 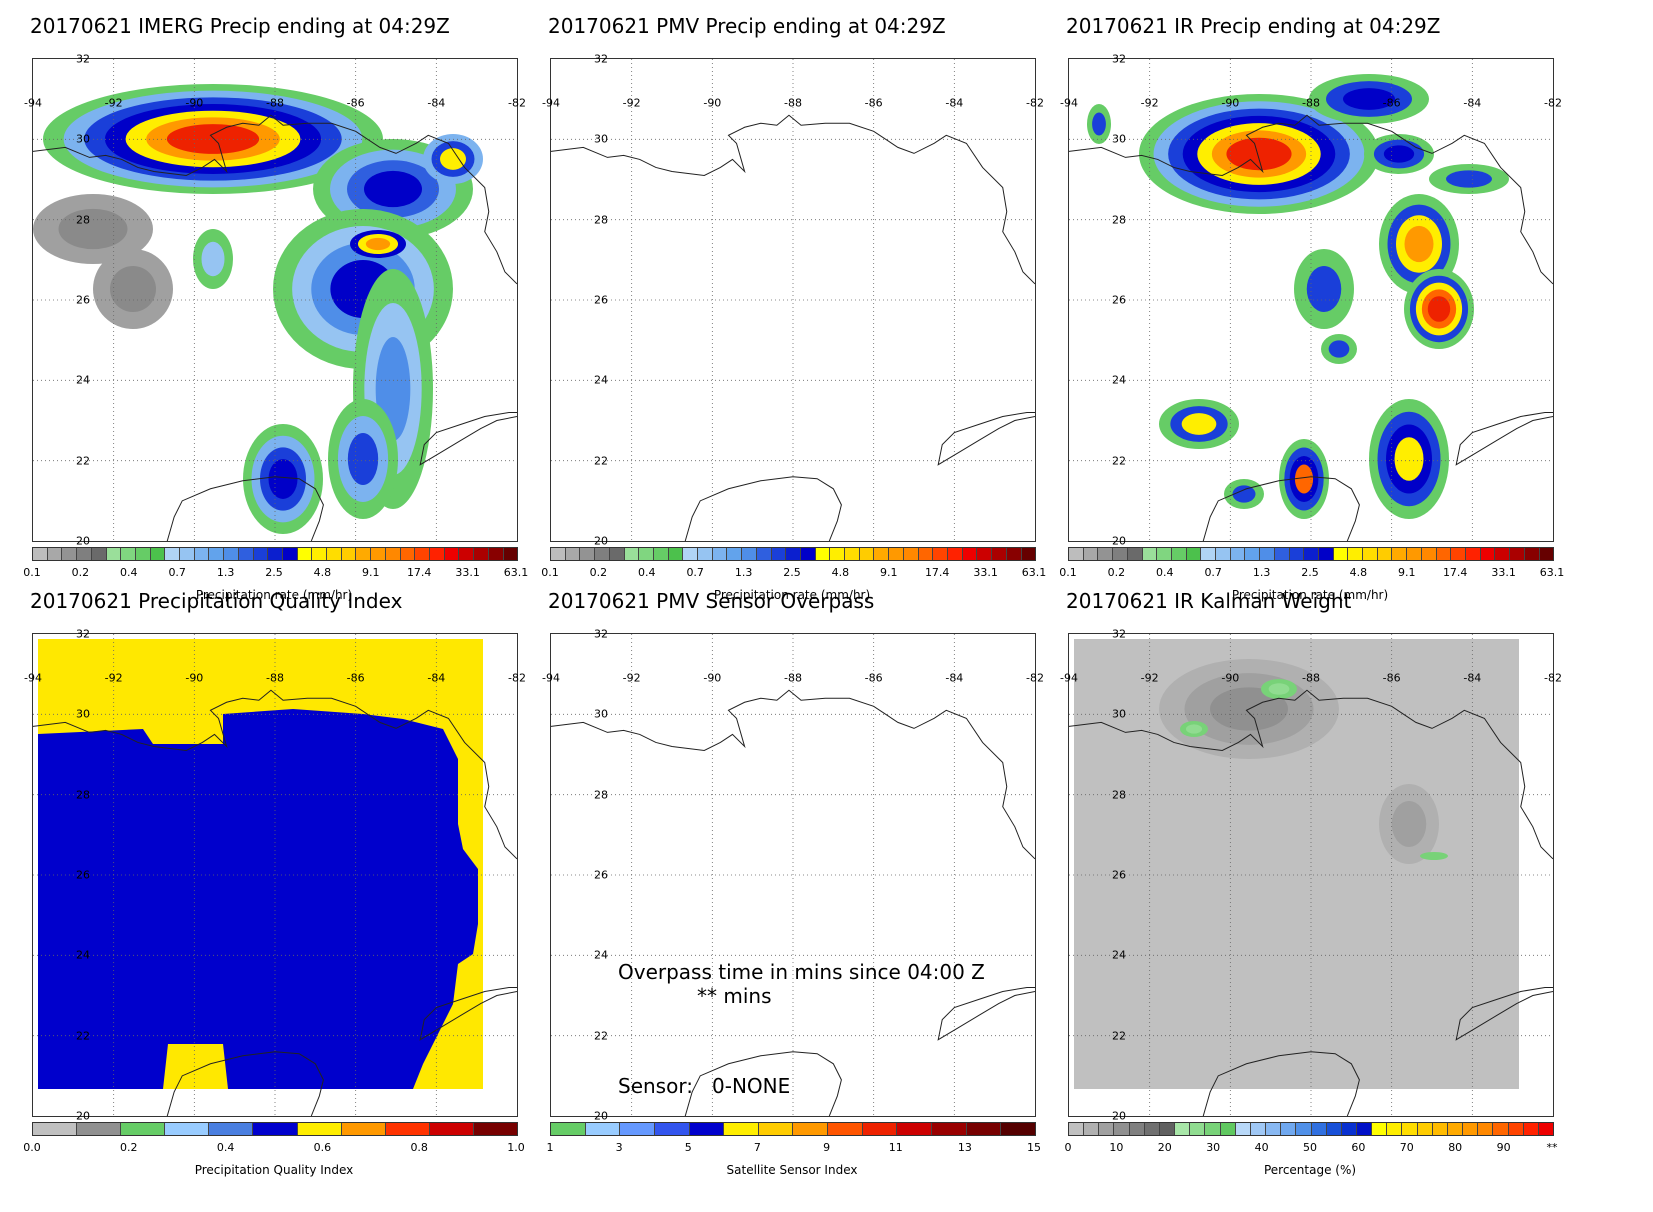 I want to click on colorbar-tick: 90, so click(x=1503, y=1147).